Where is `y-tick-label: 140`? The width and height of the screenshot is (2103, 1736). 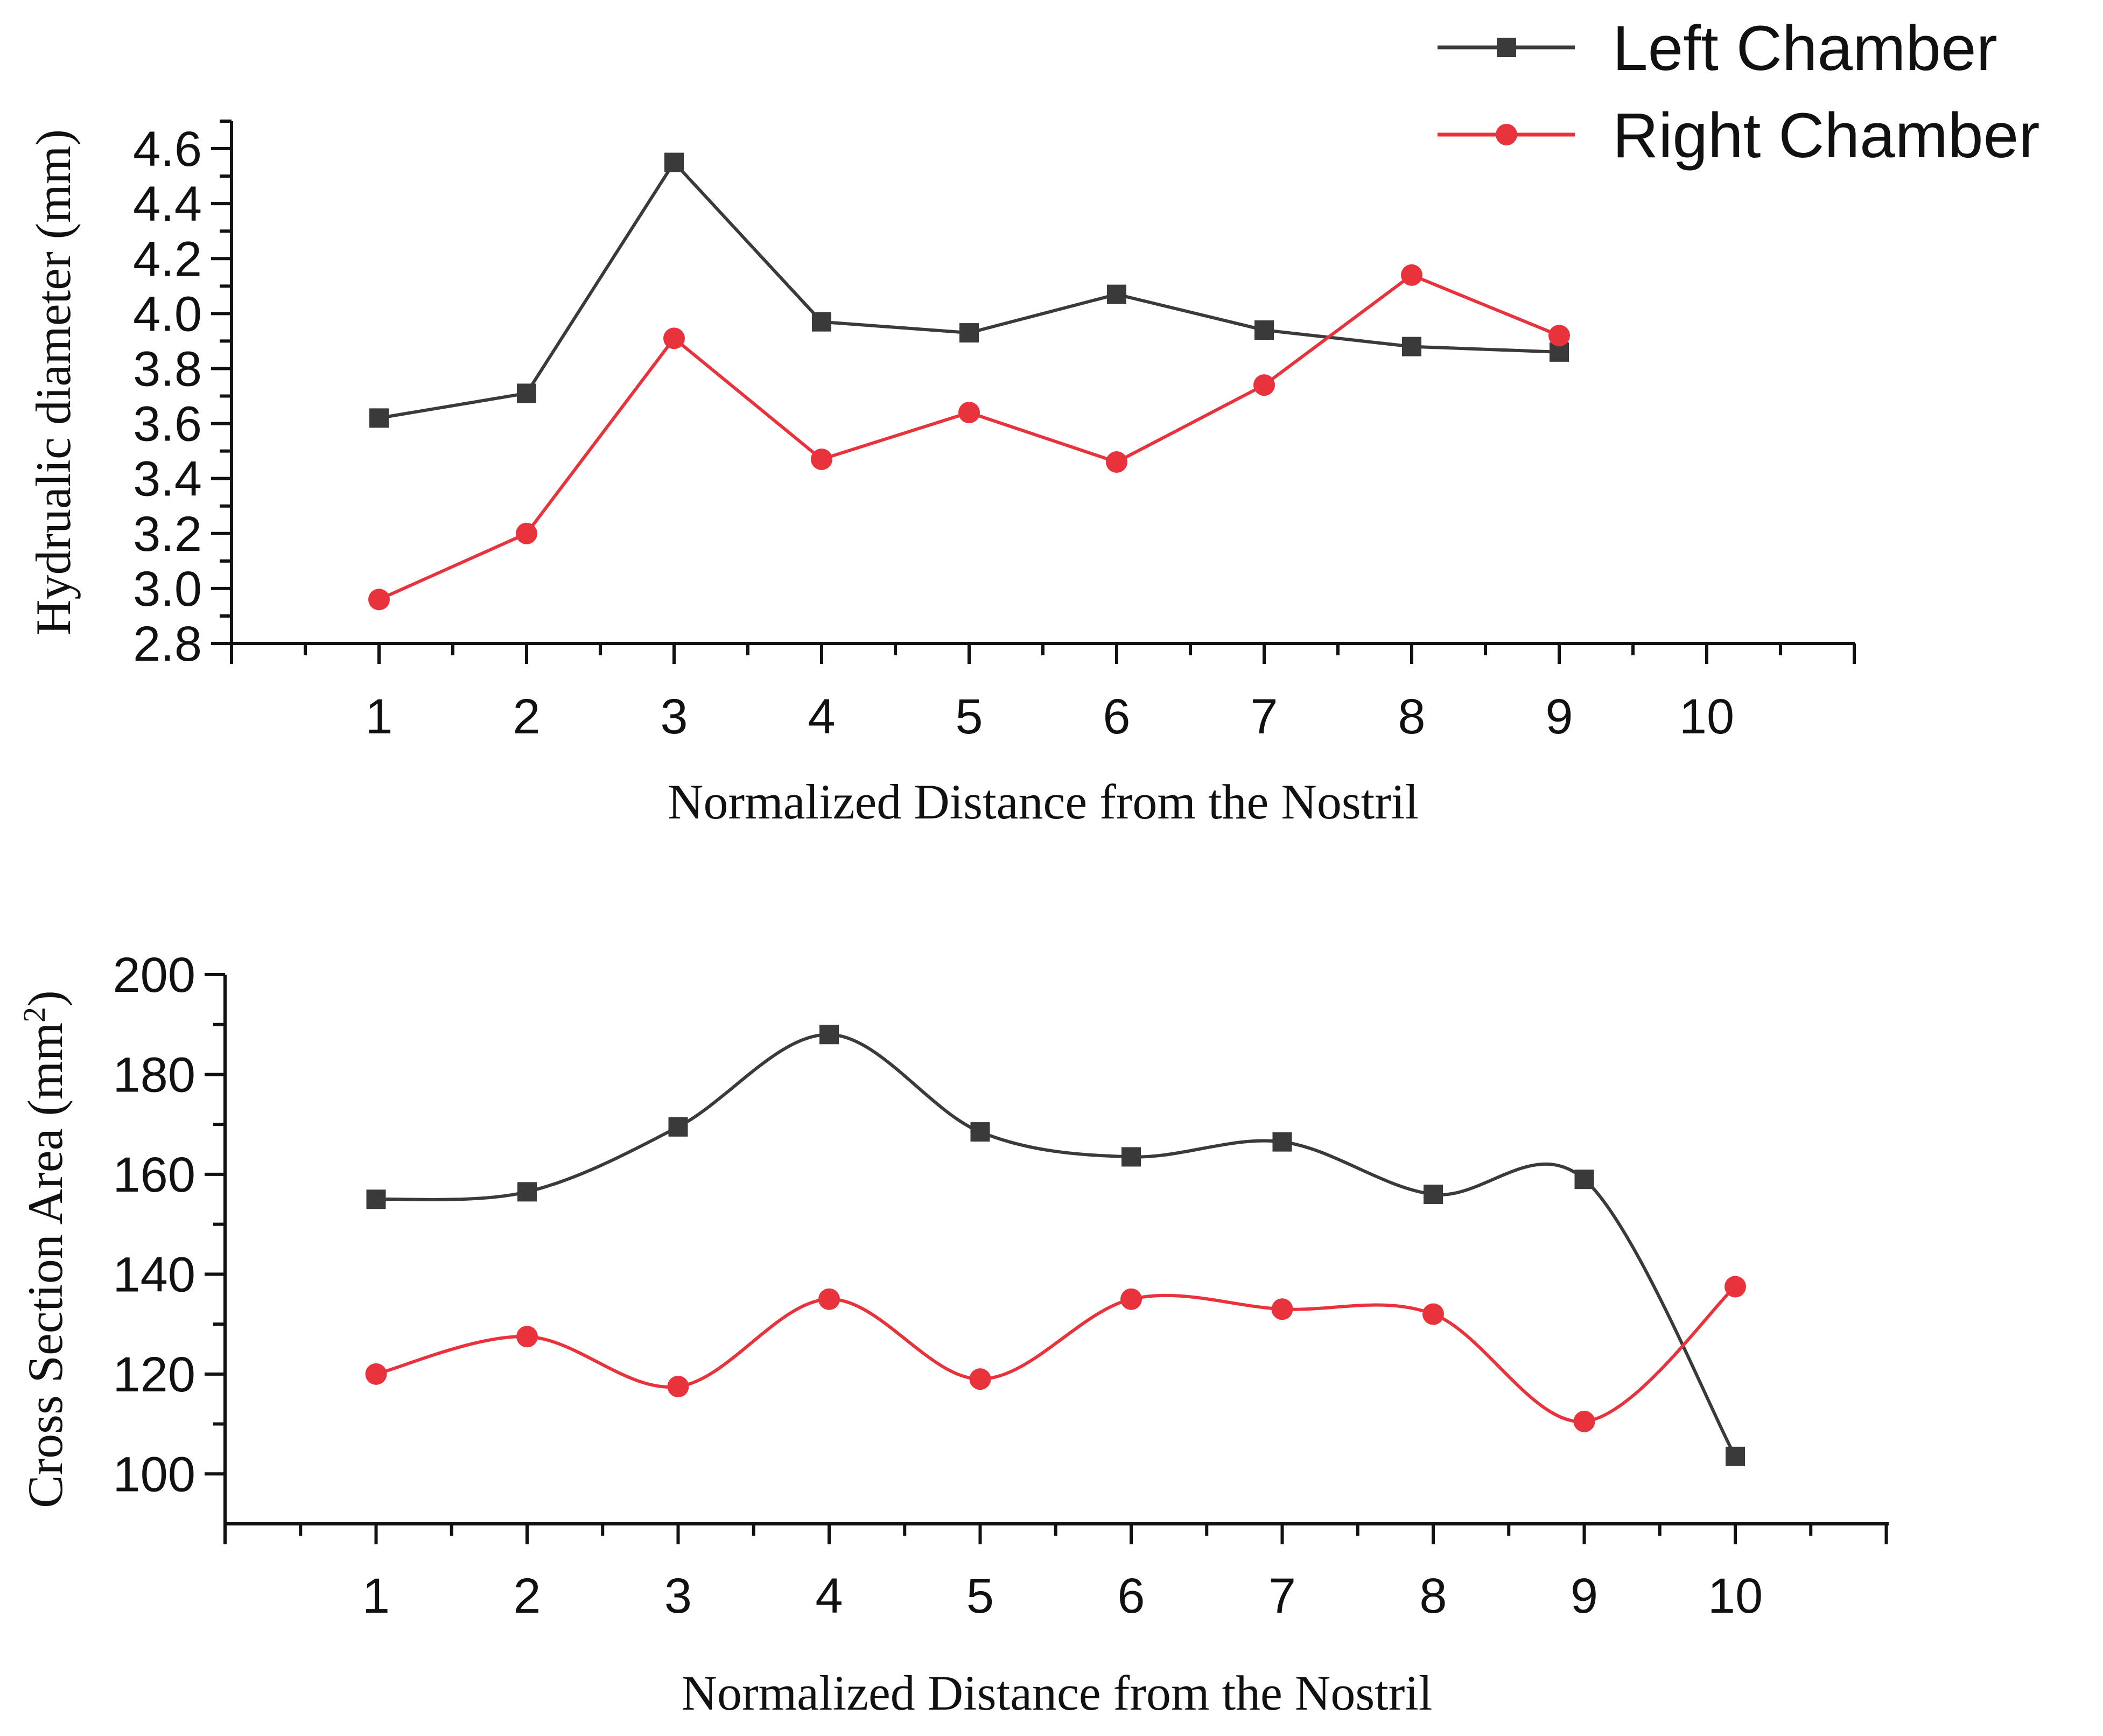
y-tick-label: 140 is located at coordinates (154, 1274).